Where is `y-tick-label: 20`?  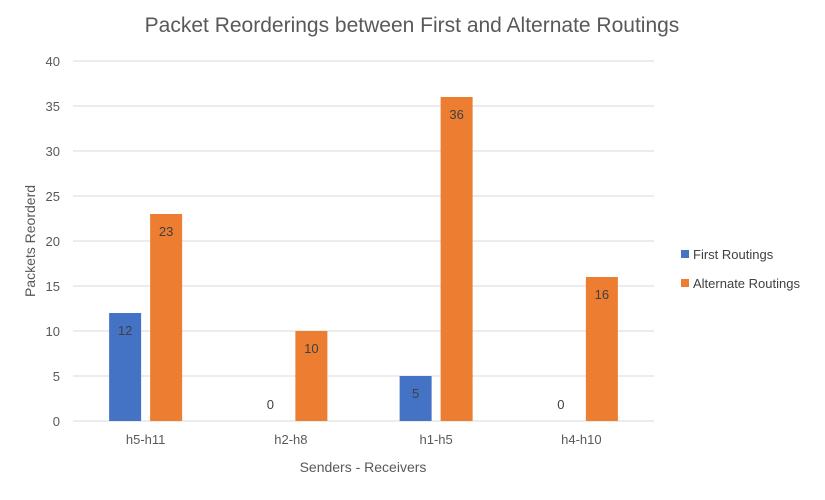 y-tick-label: 20 is located at coordinates (53, 241).